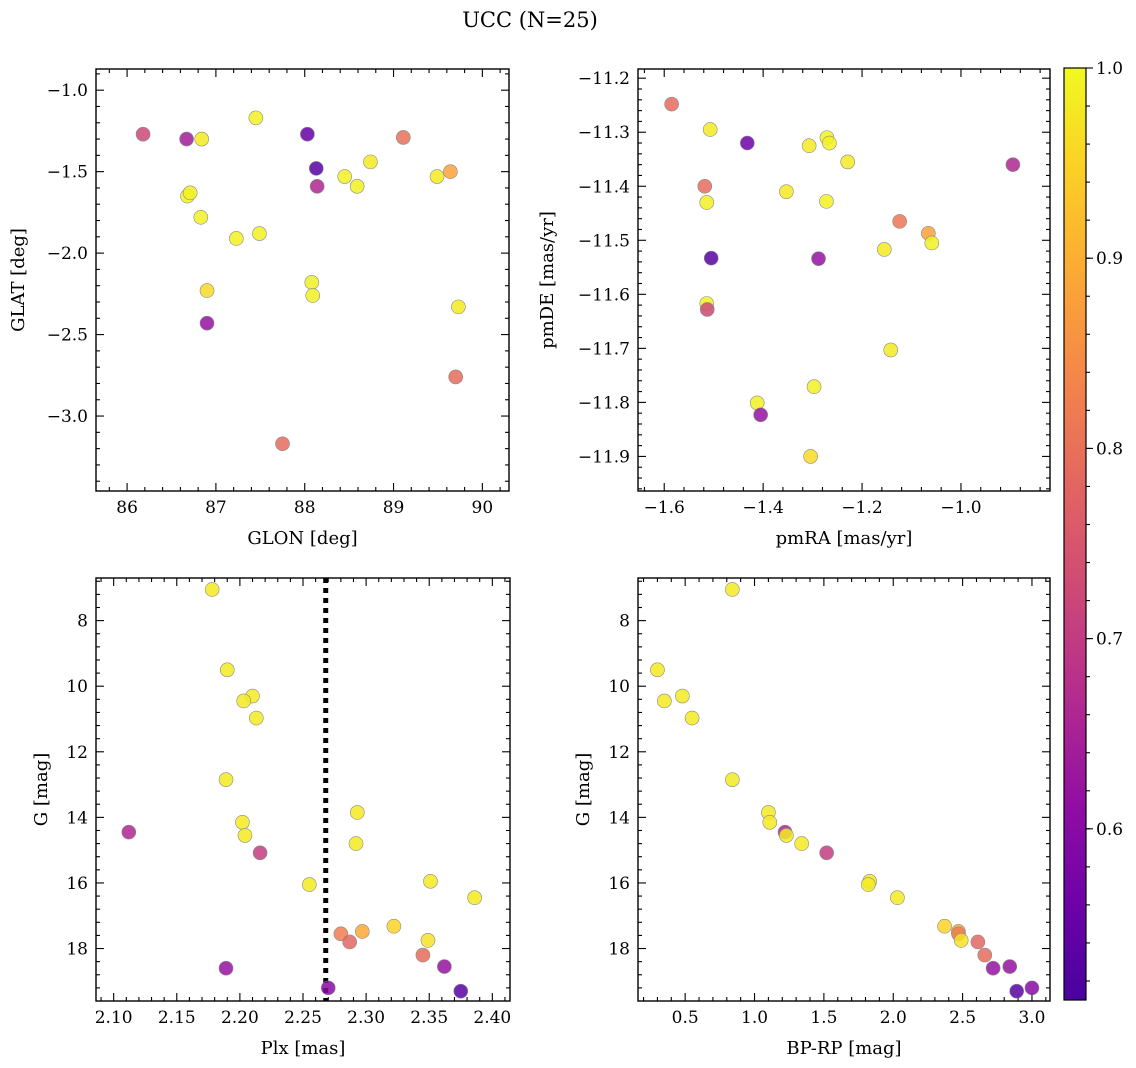  I want to click on x-axis-label: GLON [deg], so click(302, 538).